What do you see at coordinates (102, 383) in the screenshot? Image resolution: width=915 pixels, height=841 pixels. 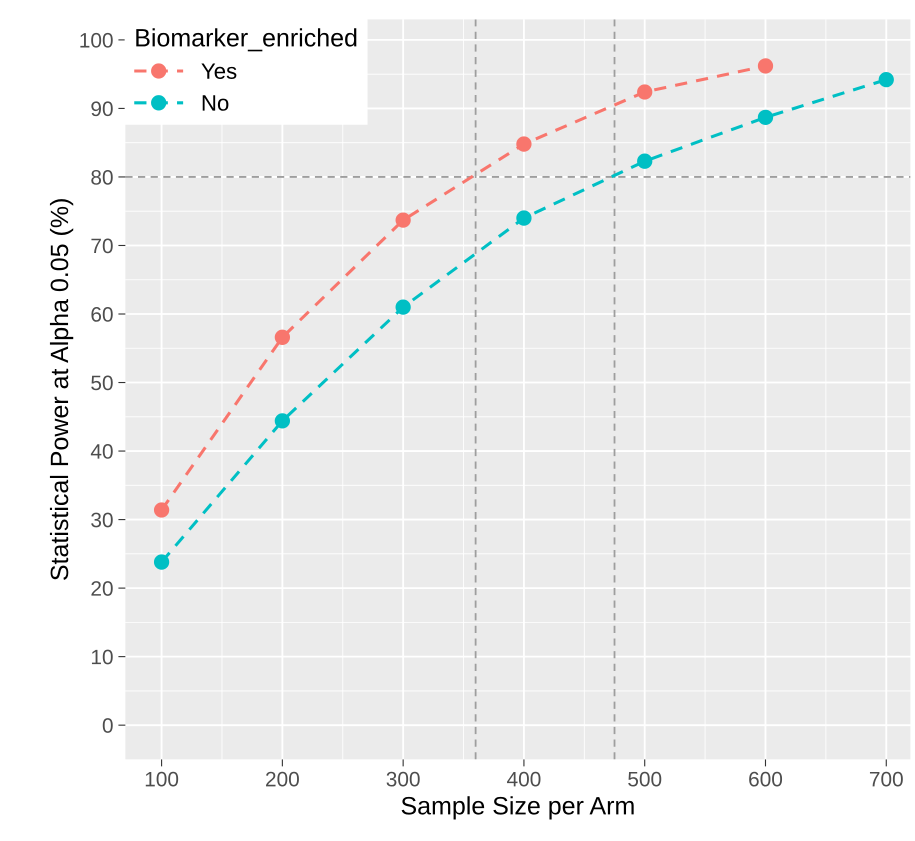 I see `y-tick-label: 50` at bounding box center [102, 383].